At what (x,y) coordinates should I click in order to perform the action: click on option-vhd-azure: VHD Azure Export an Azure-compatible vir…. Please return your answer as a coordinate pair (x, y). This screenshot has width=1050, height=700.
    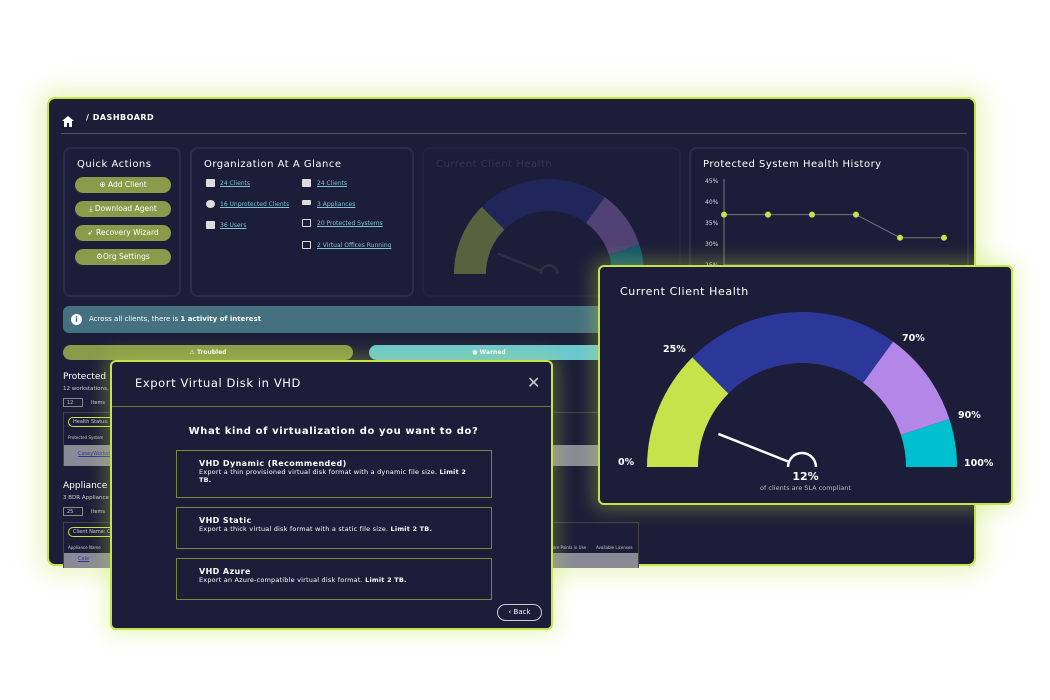
    Looking at the image, I should click on (334, 579).